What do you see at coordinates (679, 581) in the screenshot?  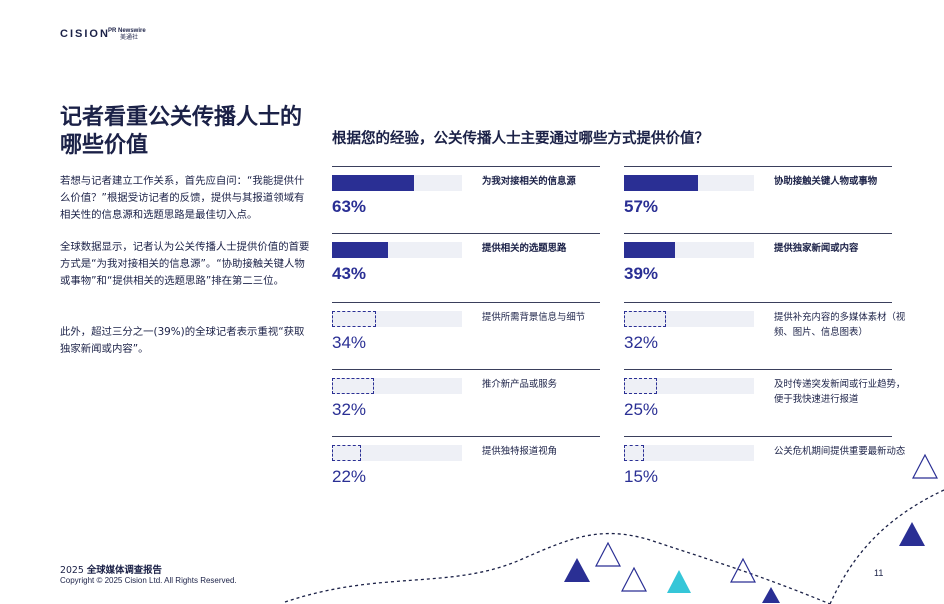 I see `triangle-teal-icon` at bounding box center [679, 581].